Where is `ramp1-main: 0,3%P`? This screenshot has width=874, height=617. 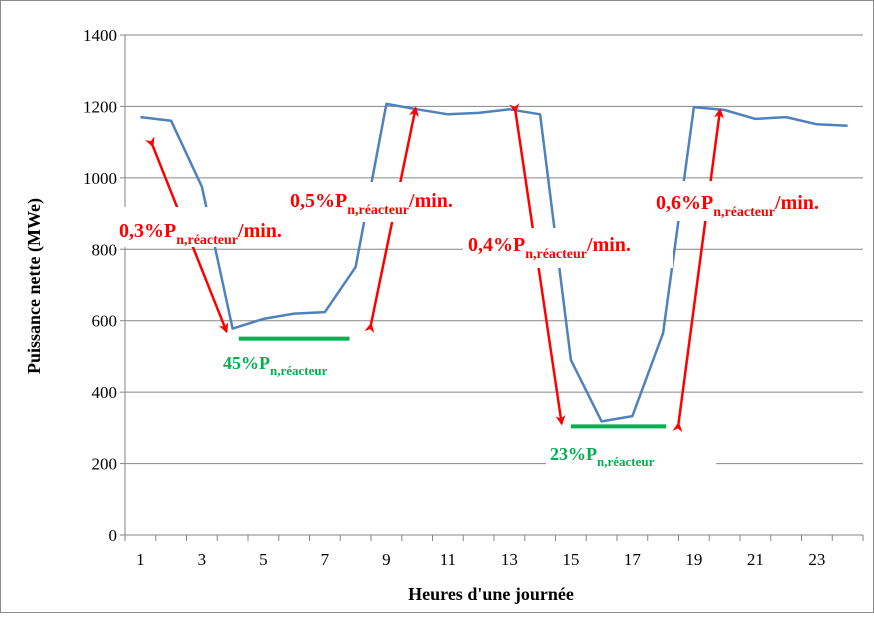
ramp1-main: 0,3%P is located at coordinates (147, 231).